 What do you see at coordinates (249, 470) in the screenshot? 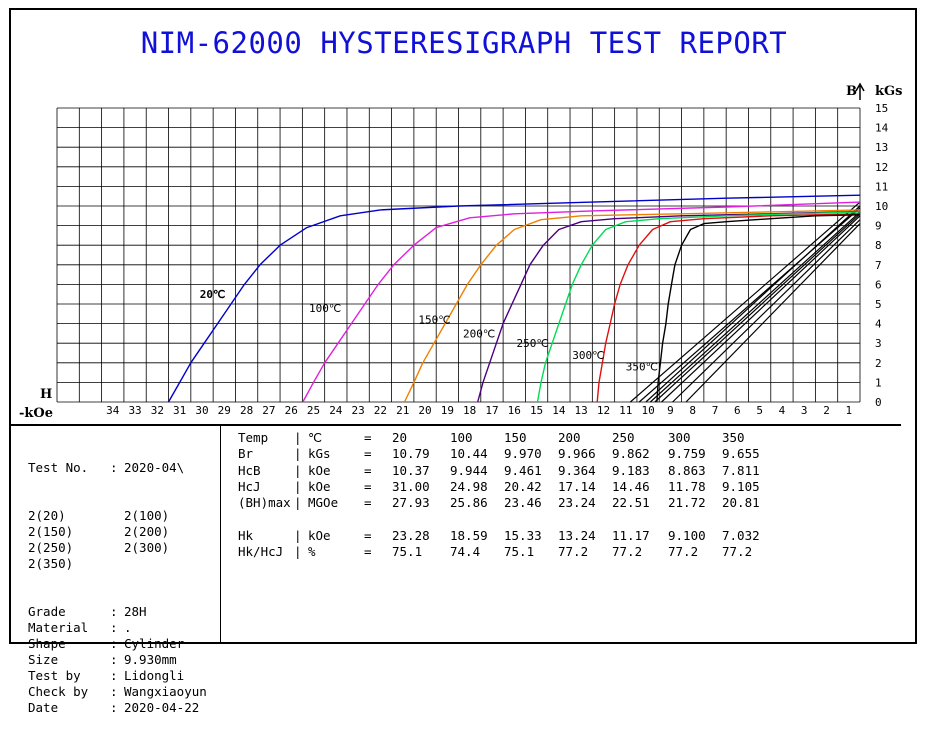
I see `result-name: HcB` at bounding box center [249, 470].